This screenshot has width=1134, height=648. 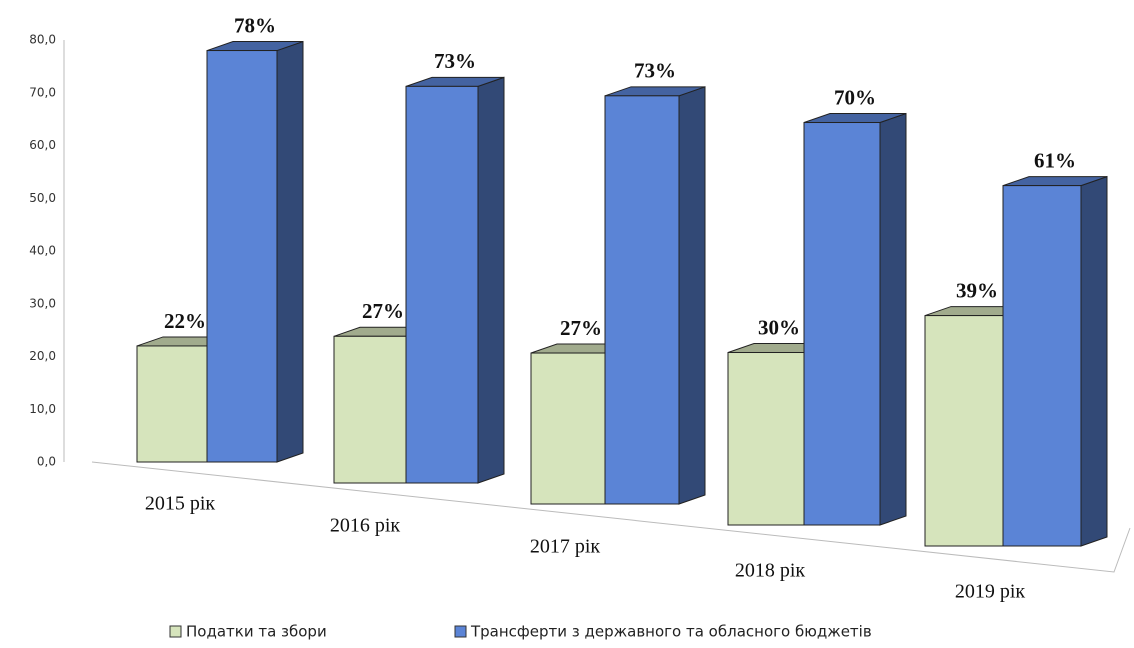 I want to click on y-tick-label: 80,0, so click(x=42, y=40).